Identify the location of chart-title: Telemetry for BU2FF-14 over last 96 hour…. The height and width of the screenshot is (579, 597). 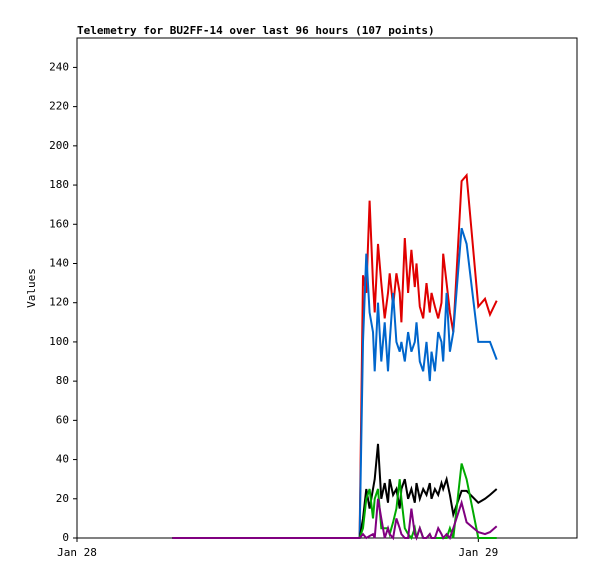
(256, 30).